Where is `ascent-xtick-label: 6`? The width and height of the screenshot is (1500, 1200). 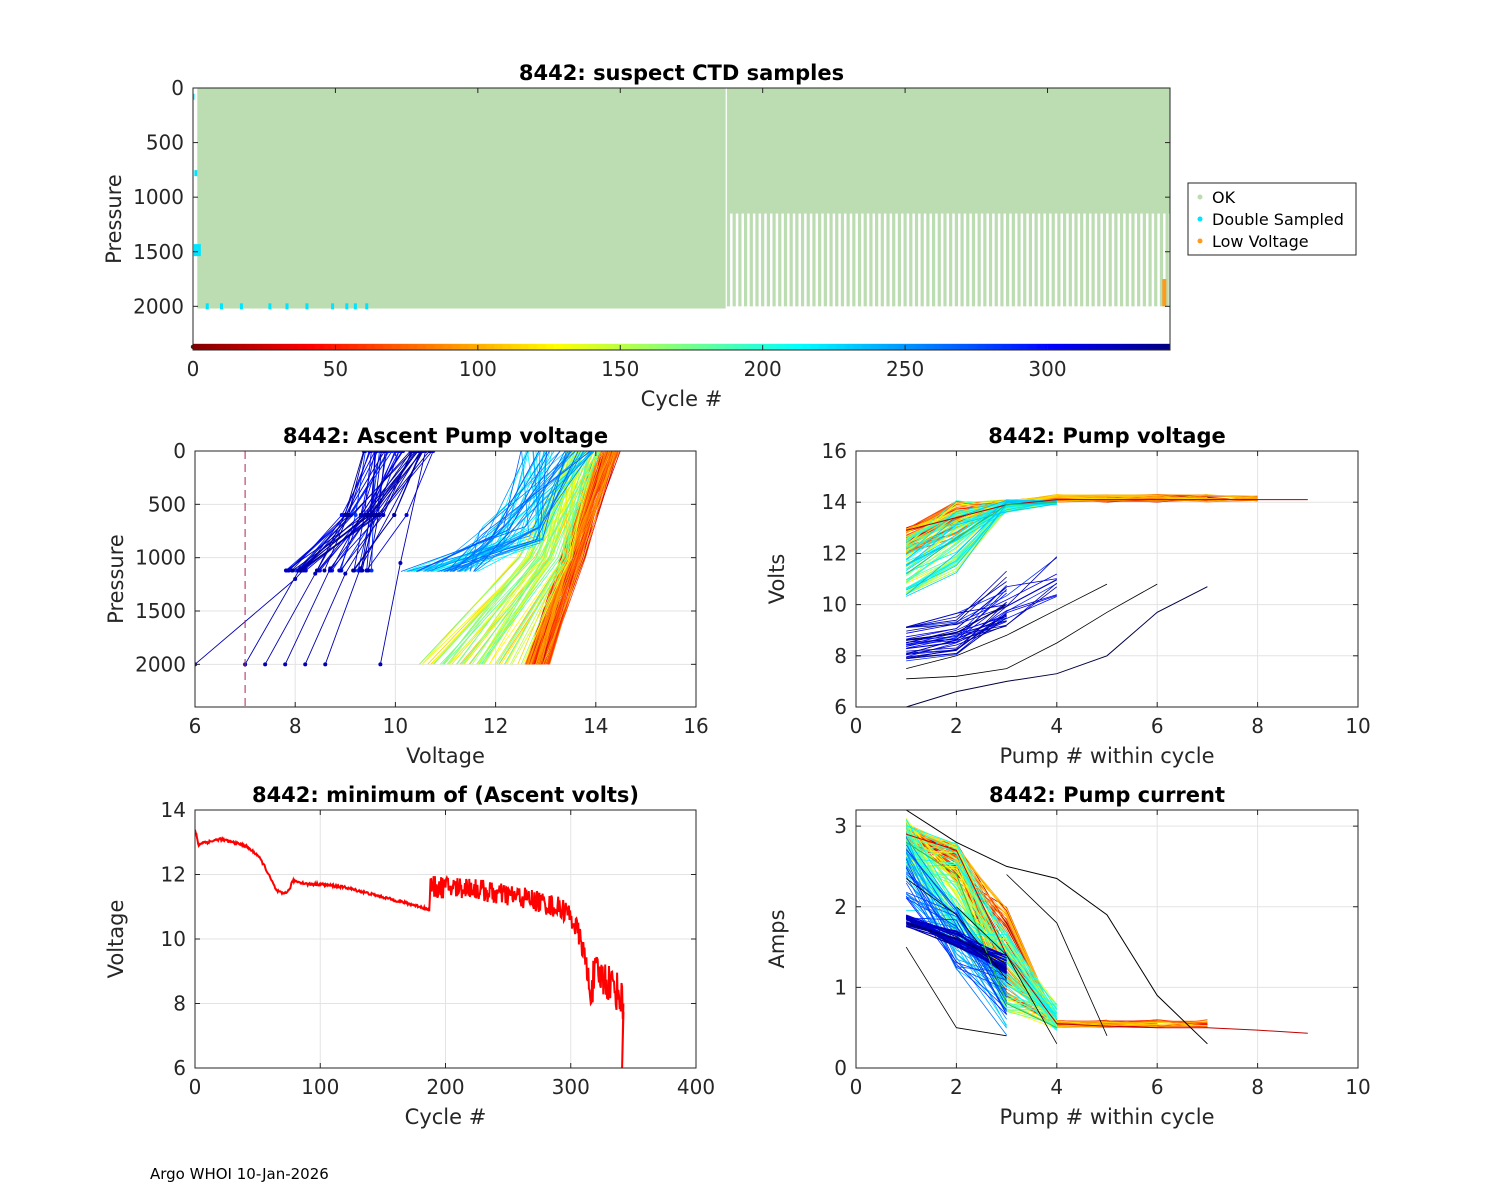
ascent-xtick-label: 6 is located at coordinates (195, 726).